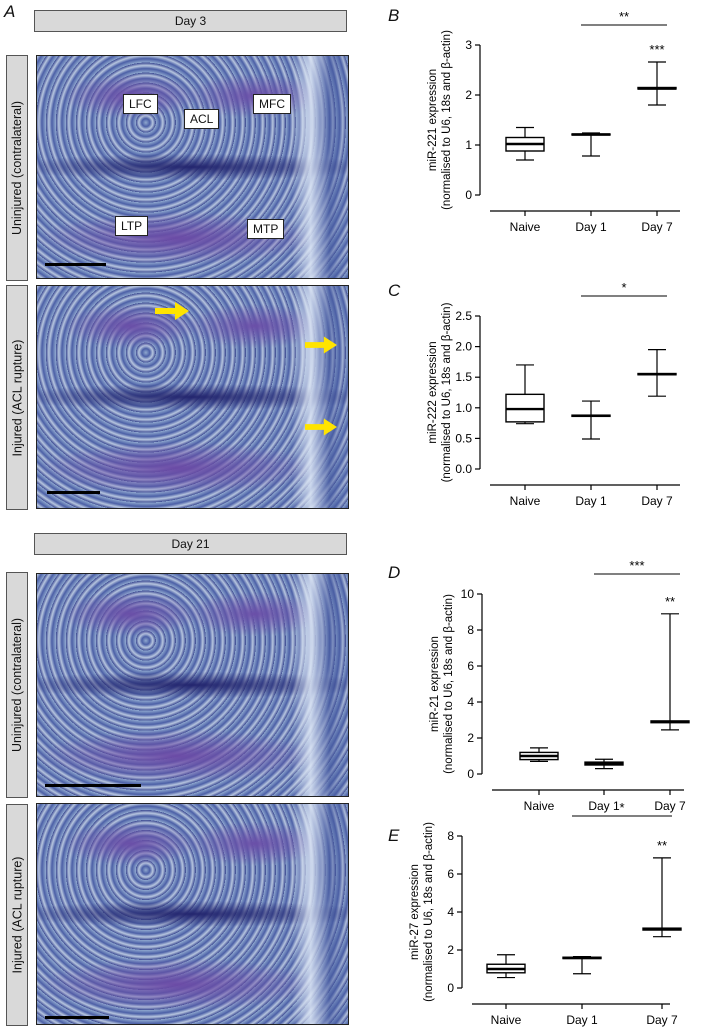 This screenshot has height=1032, width=722. I want to click on day21-injured-label: Injured (ACL rupture), so click(17, 915).